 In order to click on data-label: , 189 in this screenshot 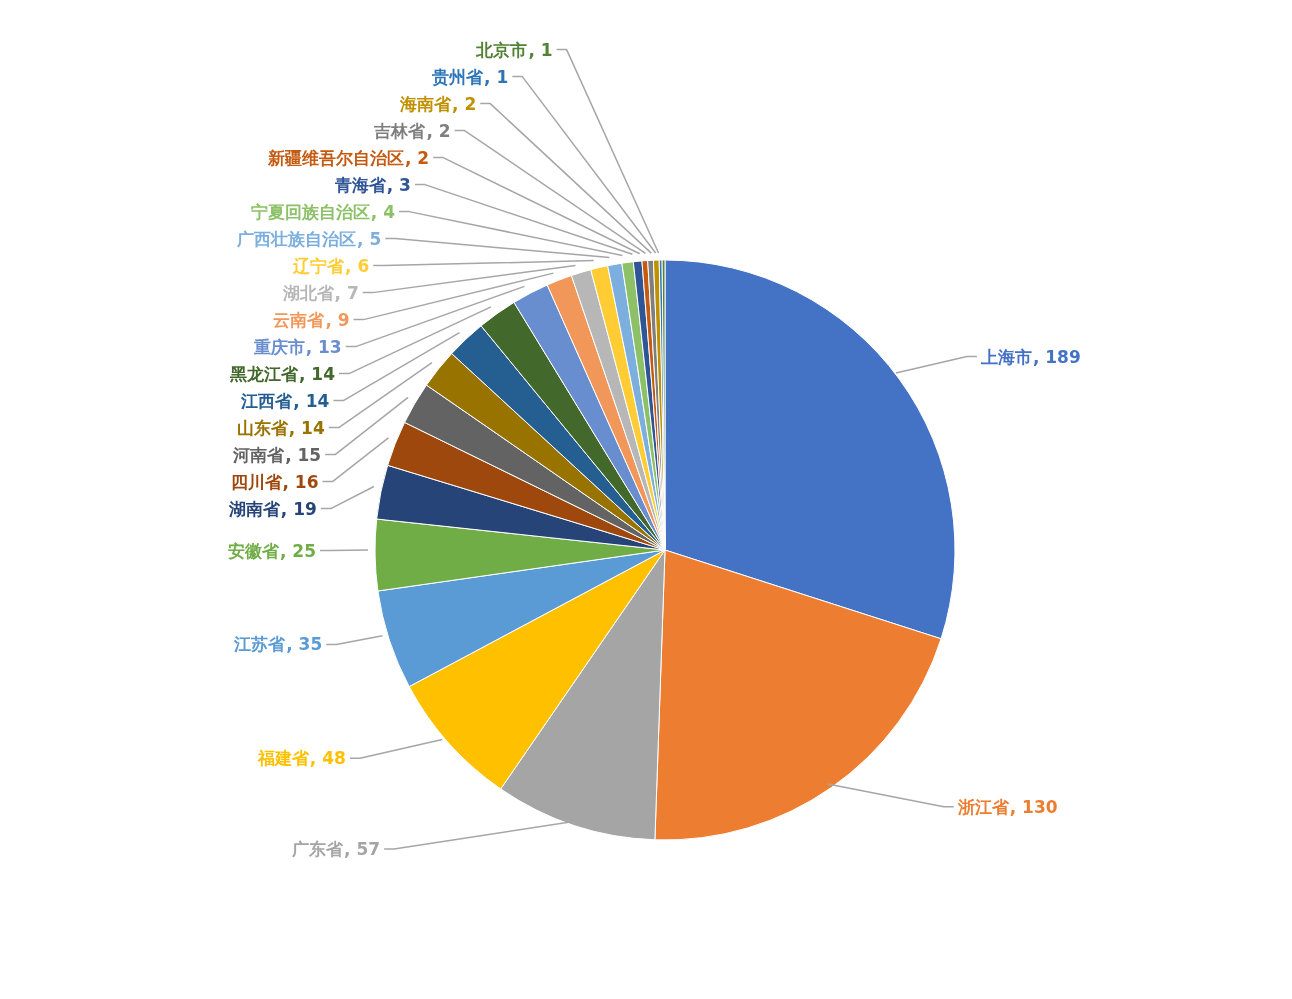, I will do `click(1056, 356)`.